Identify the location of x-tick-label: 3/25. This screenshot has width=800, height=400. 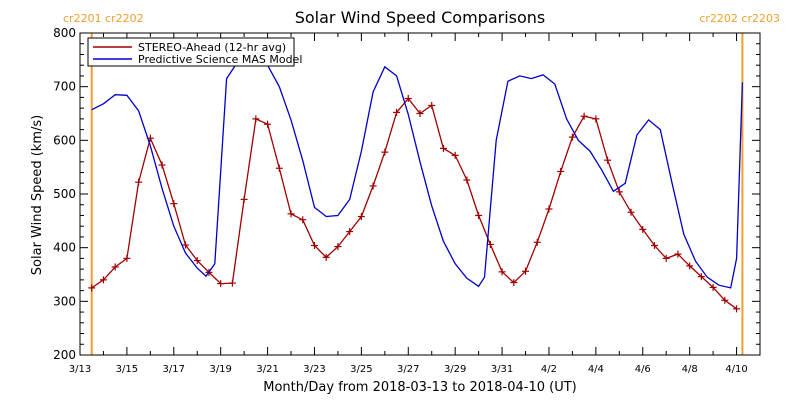
(361, 369).